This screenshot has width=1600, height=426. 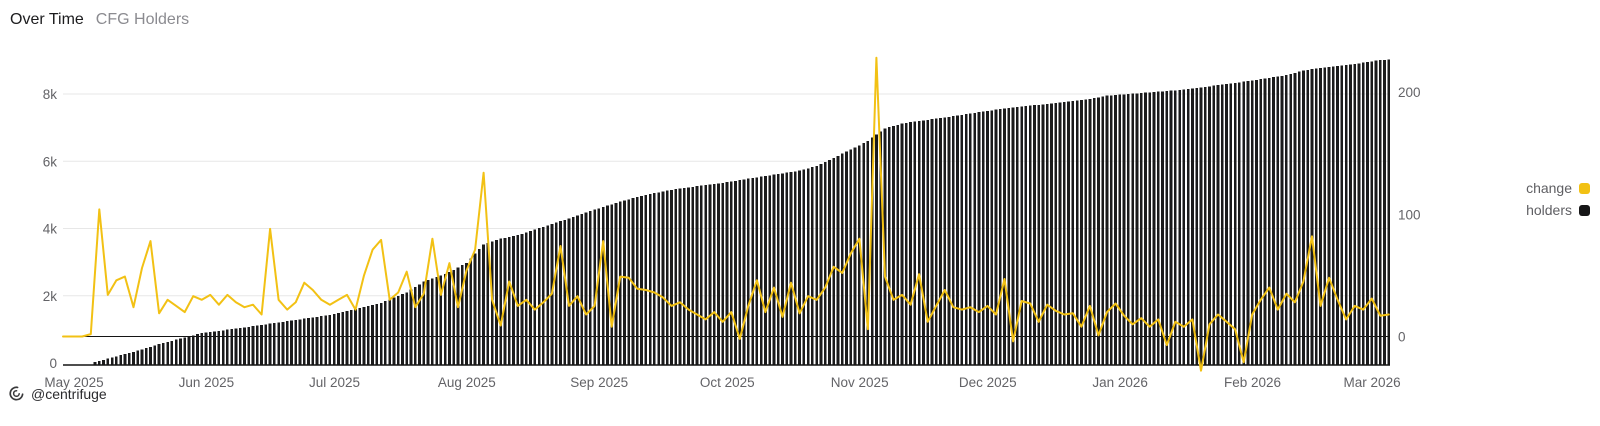 I want to click on legend-item-change: change, so click(x=1558, y=188).